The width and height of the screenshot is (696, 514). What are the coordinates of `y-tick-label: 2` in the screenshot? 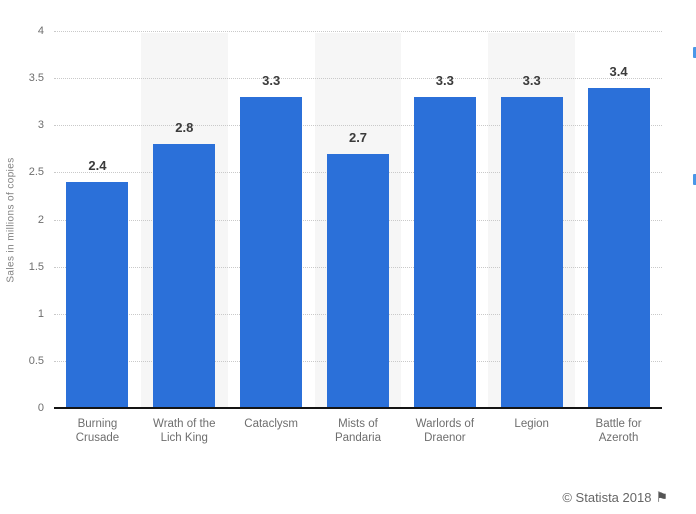 It's located at (40, 219).